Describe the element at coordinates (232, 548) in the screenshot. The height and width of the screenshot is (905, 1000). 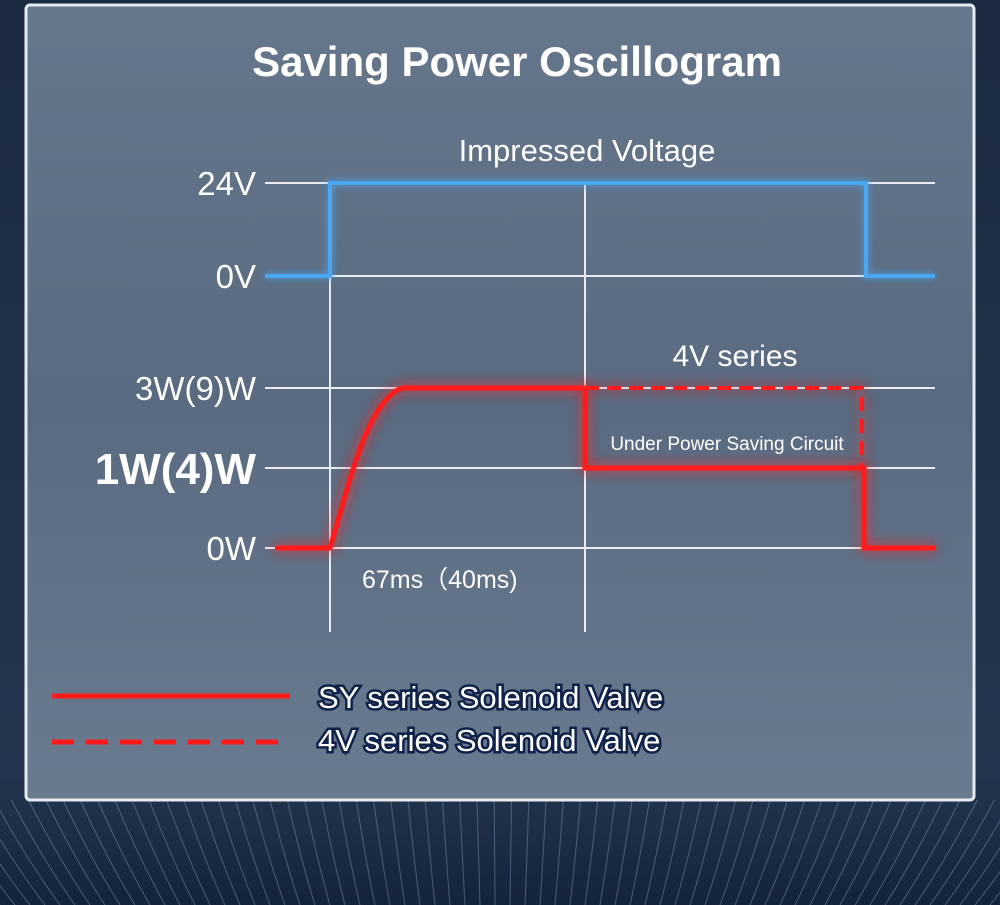
I see `y-label-0w: 0W` at that location.